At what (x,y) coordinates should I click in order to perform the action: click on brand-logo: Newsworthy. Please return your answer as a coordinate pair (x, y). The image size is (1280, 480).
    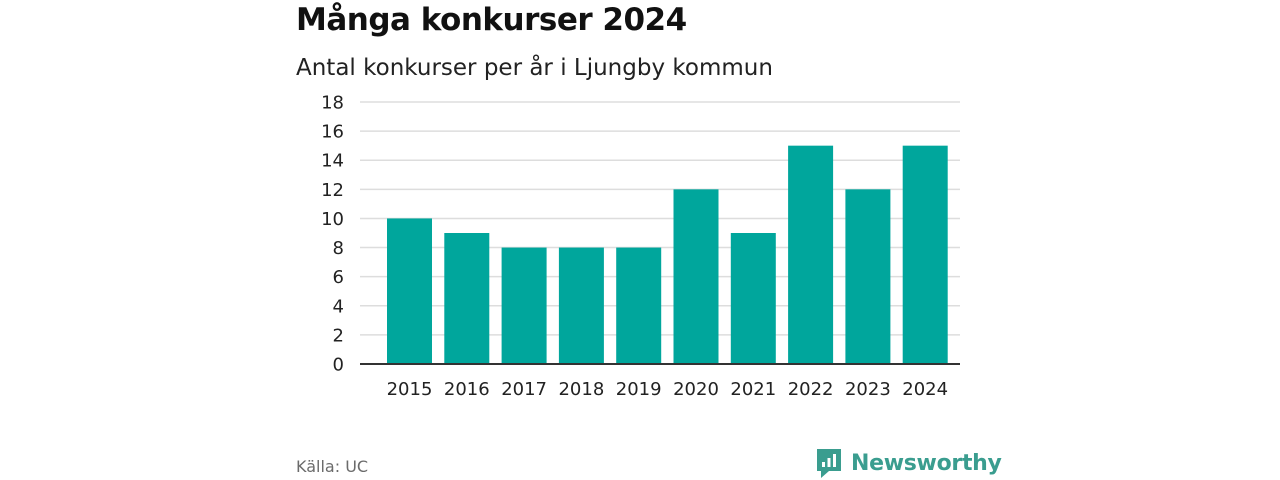
    Looking at the image, I should click on (908, 463).